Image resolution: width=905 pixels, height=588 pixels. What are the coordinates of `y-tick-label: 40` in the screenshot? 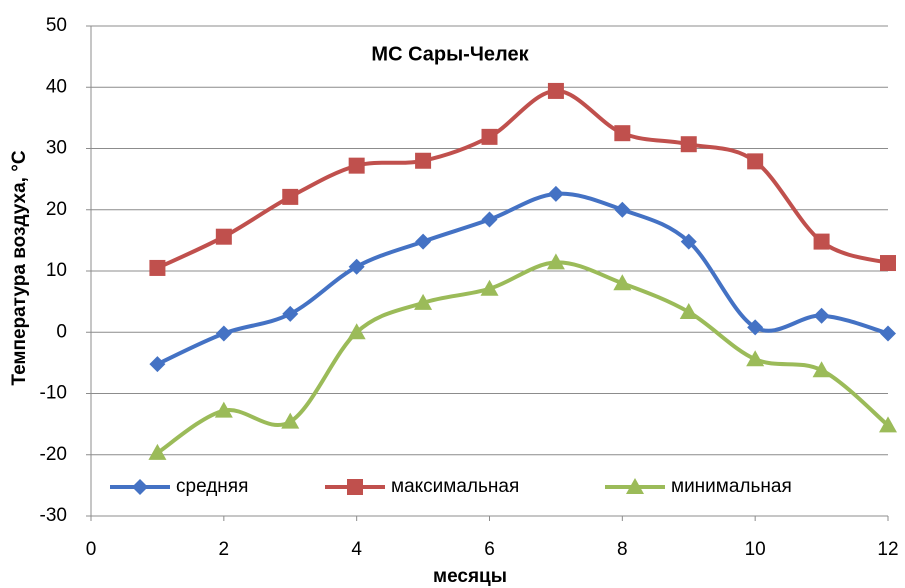 It's located at (56, 86).